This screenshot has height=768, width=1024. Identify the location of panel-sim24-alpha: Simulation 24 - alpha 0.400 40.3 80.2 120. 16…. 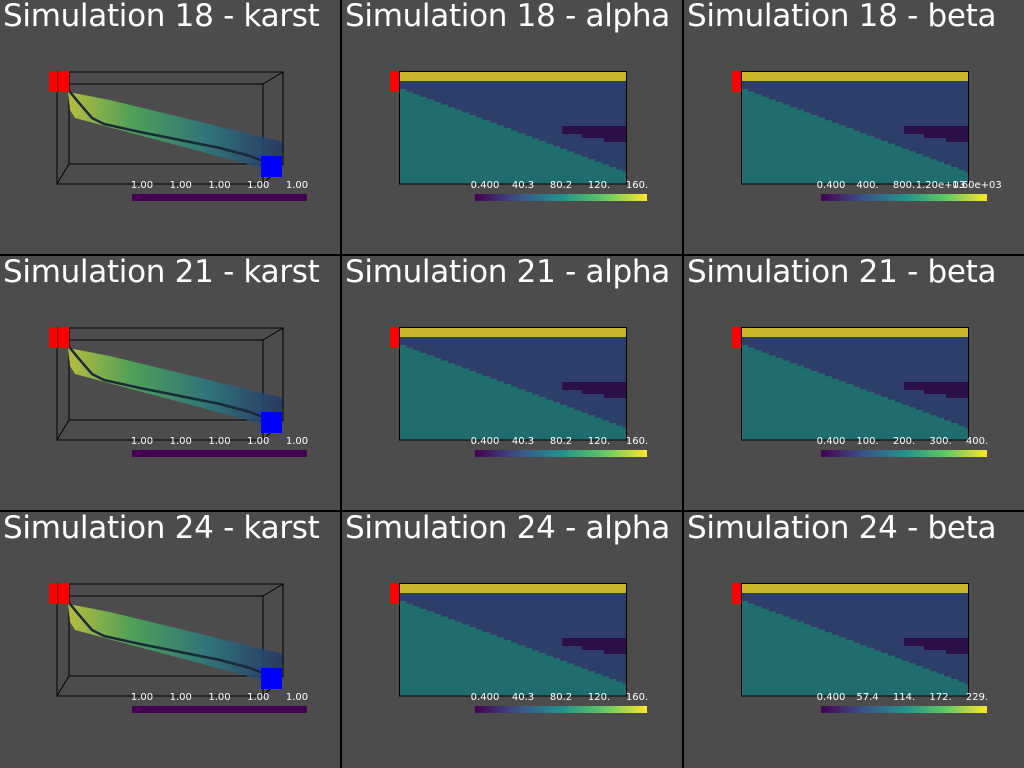
(512, 640).